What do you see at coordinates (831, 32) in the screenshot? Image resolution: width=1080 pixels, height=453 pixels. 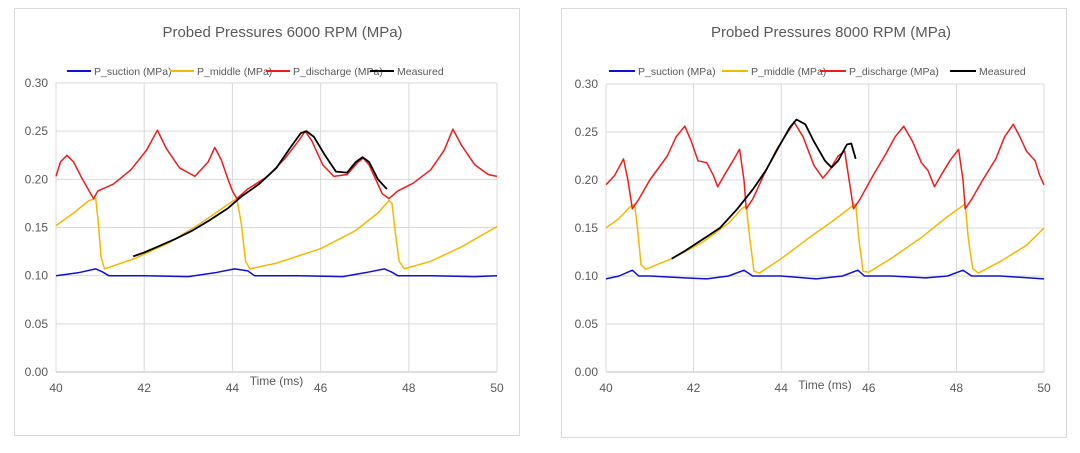 I see `chart-title: Probed Pressures 8000 RPM (MPa)` at bounding box center [831, 32].